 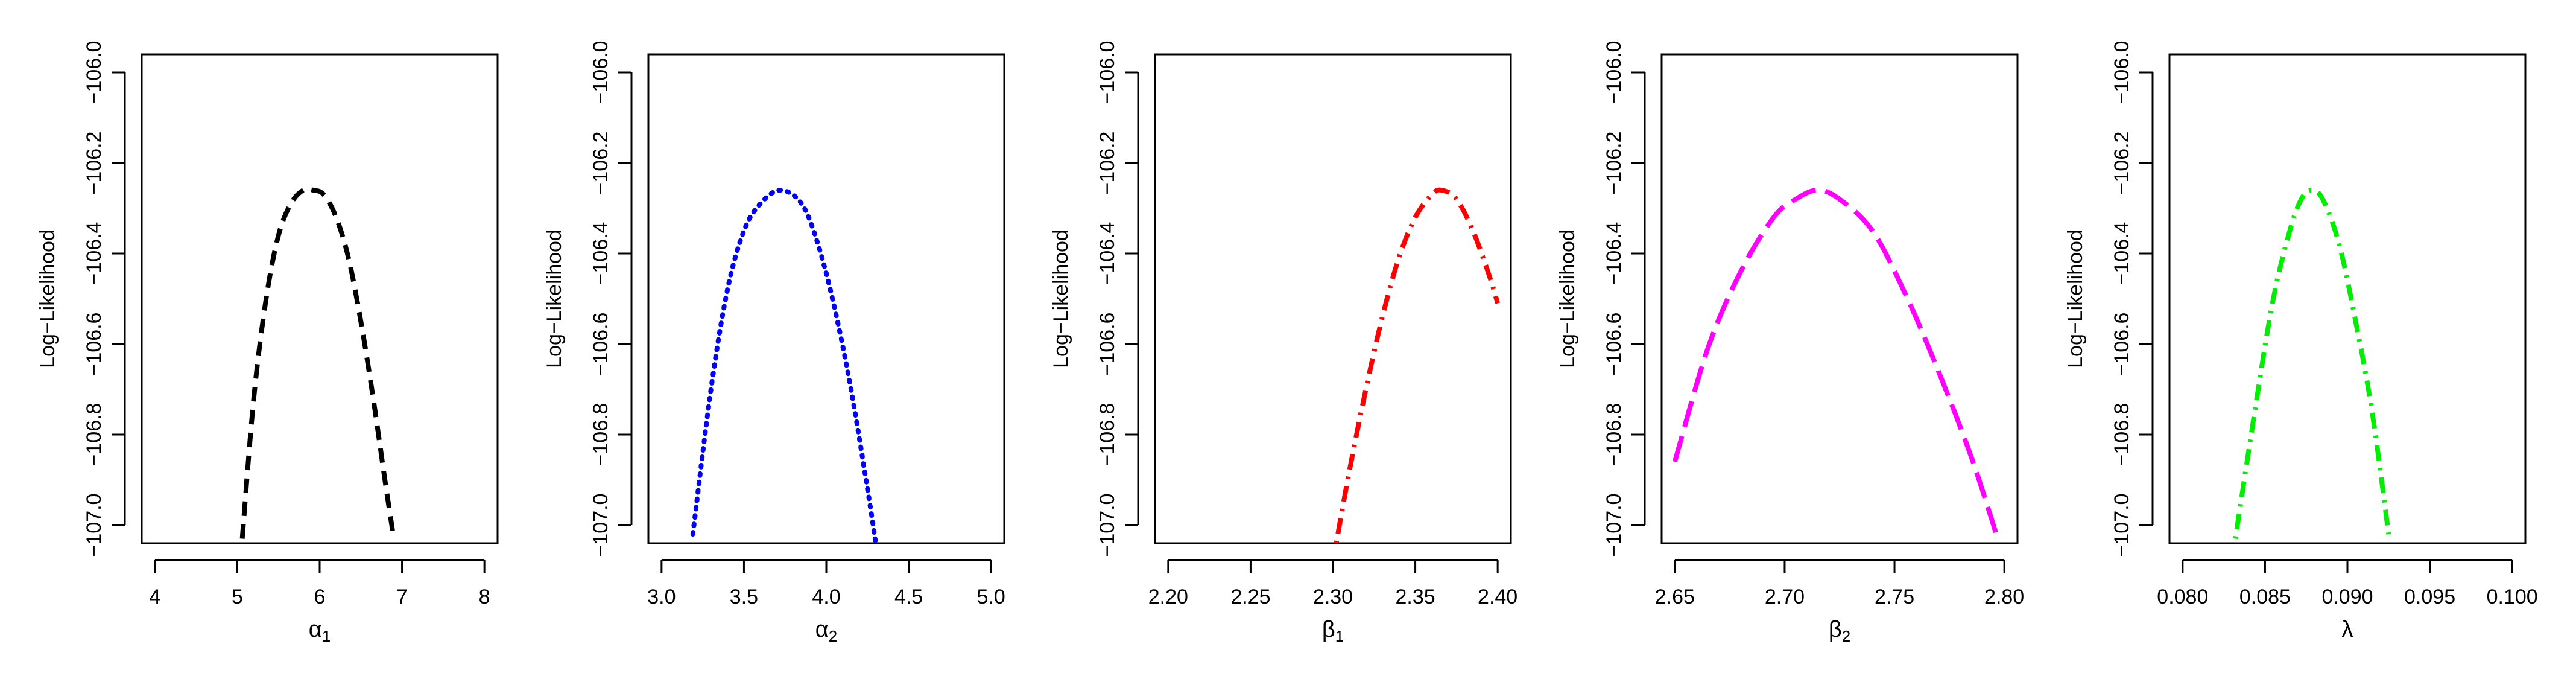 What do you see at coordinates (1250, 596) in the screenshot?
I see `x-tick-label: 2.25` at bounding box center [1250, 596].